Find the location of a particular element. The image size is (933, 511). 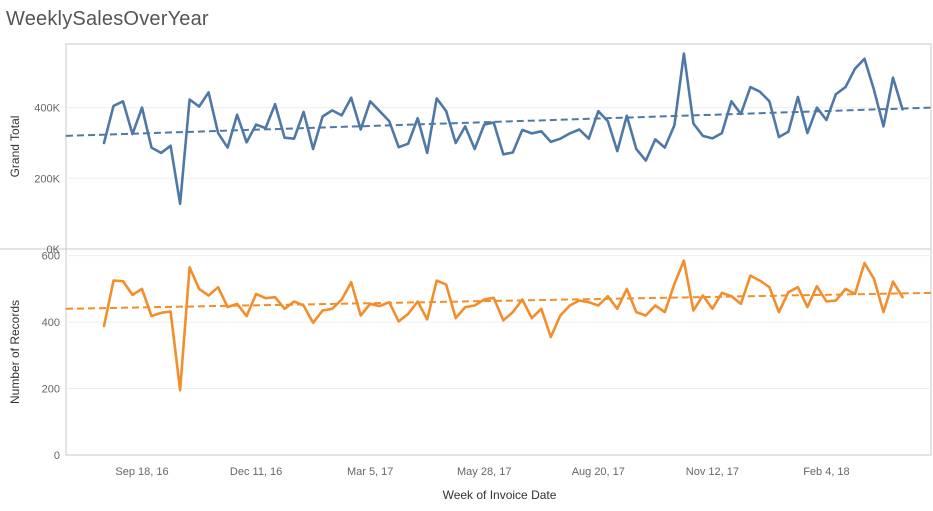

x-tick-label: Aug 20, 17 is located at coordinates (598, 472).